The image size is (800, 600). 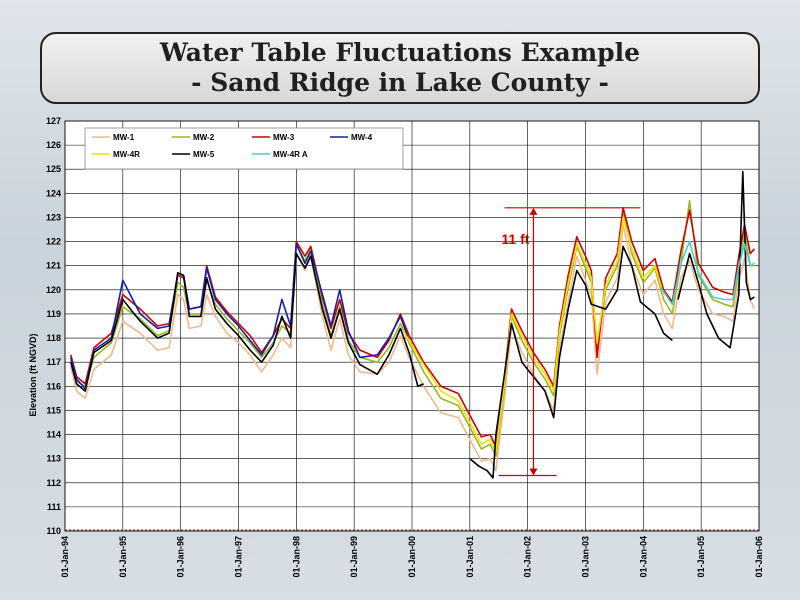 I want to click on annotation-arrow-up, so click(x=533, y=211).